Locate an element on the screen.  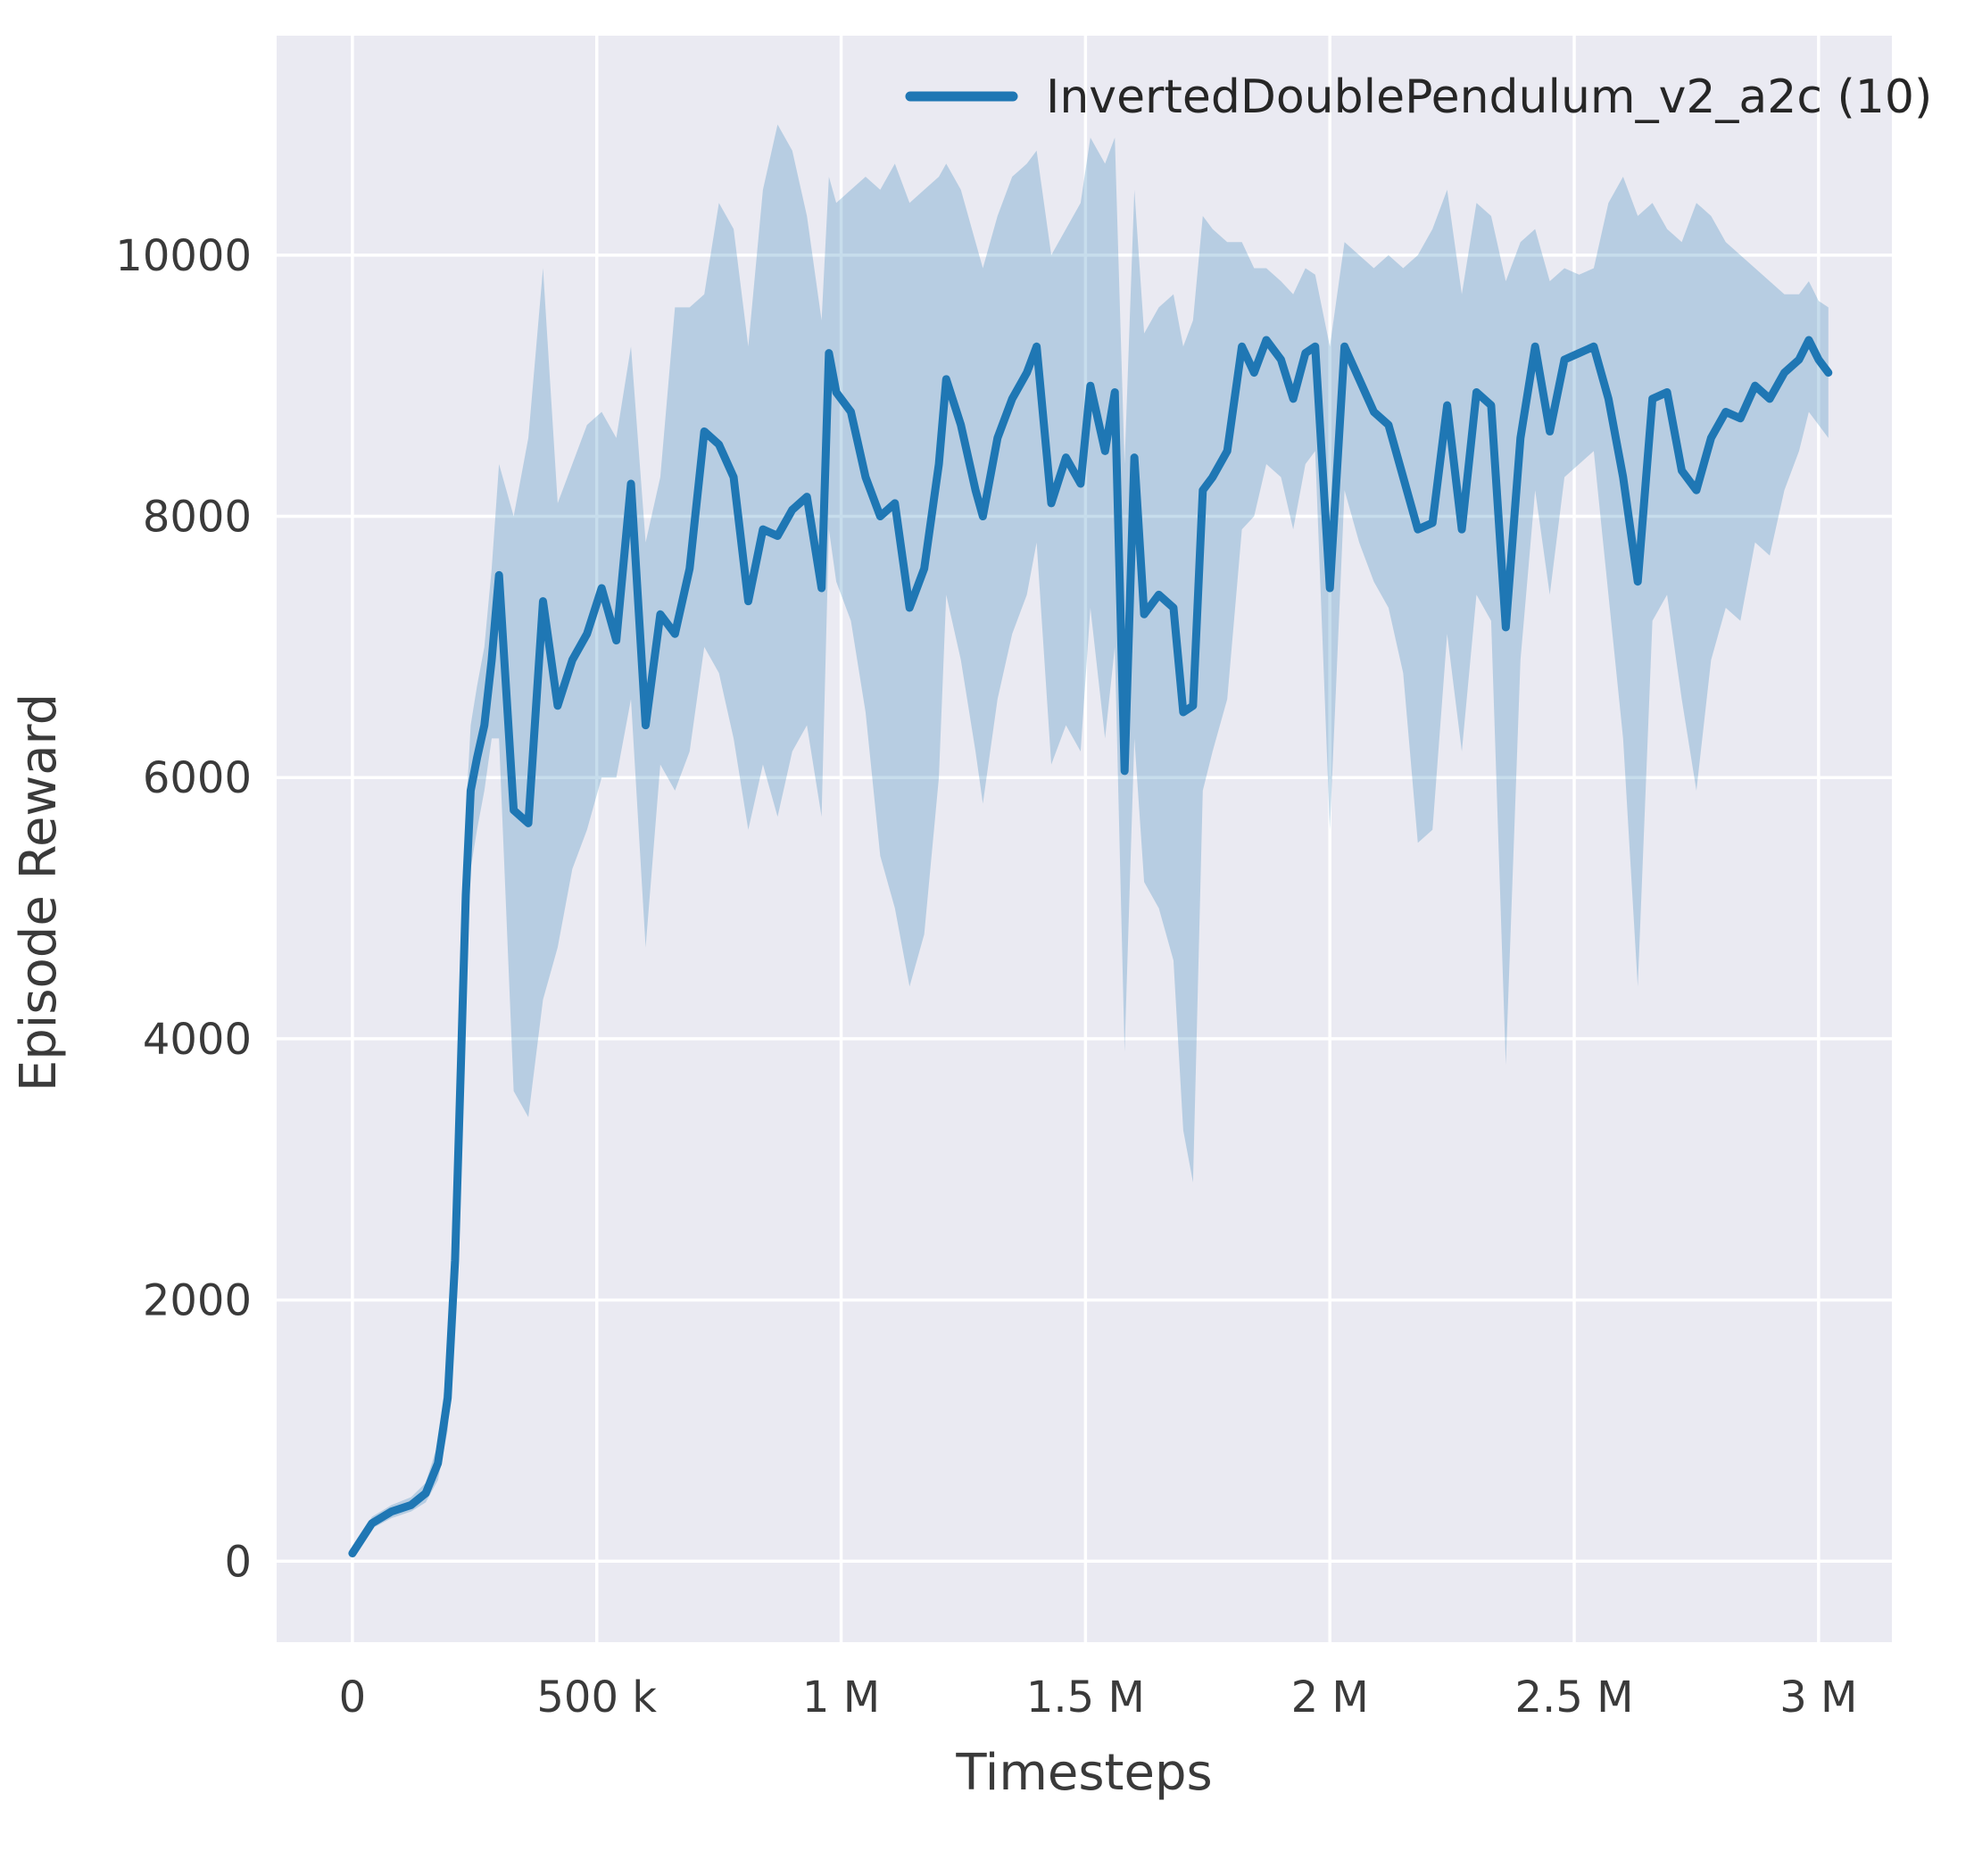
legend-label: InvertedDoublePendulum_v2_a2c (10) is located at coordinates (1489, 97).